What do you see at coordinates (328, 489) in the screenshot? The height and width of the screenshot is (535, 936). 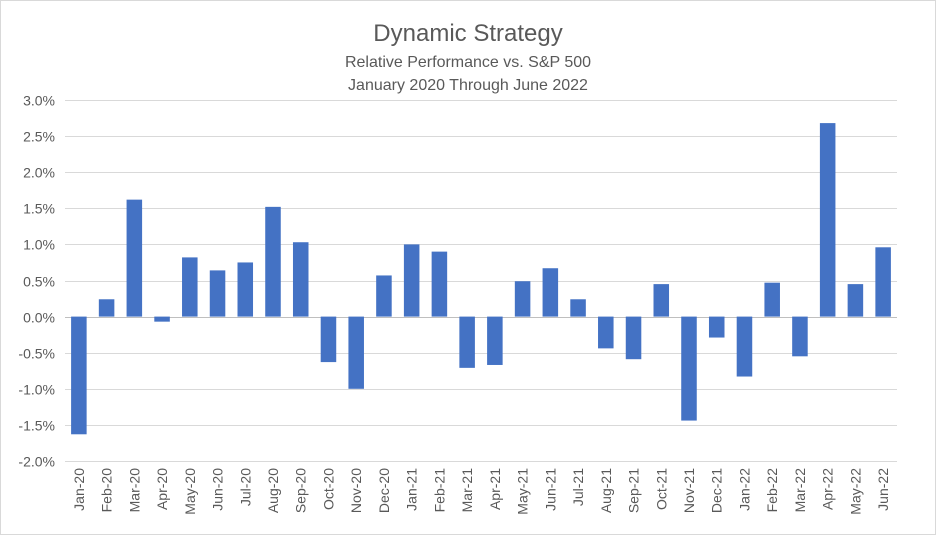 I see `x-tick-label: Oct-20` at bounding box center [328, 489].